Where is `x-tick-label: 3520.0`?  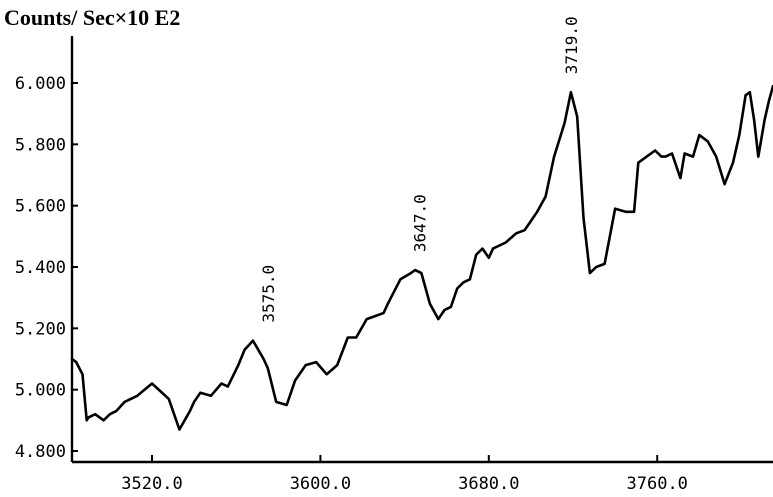 x-tick-label: 3520.0 is located at coordinates (151, 484).